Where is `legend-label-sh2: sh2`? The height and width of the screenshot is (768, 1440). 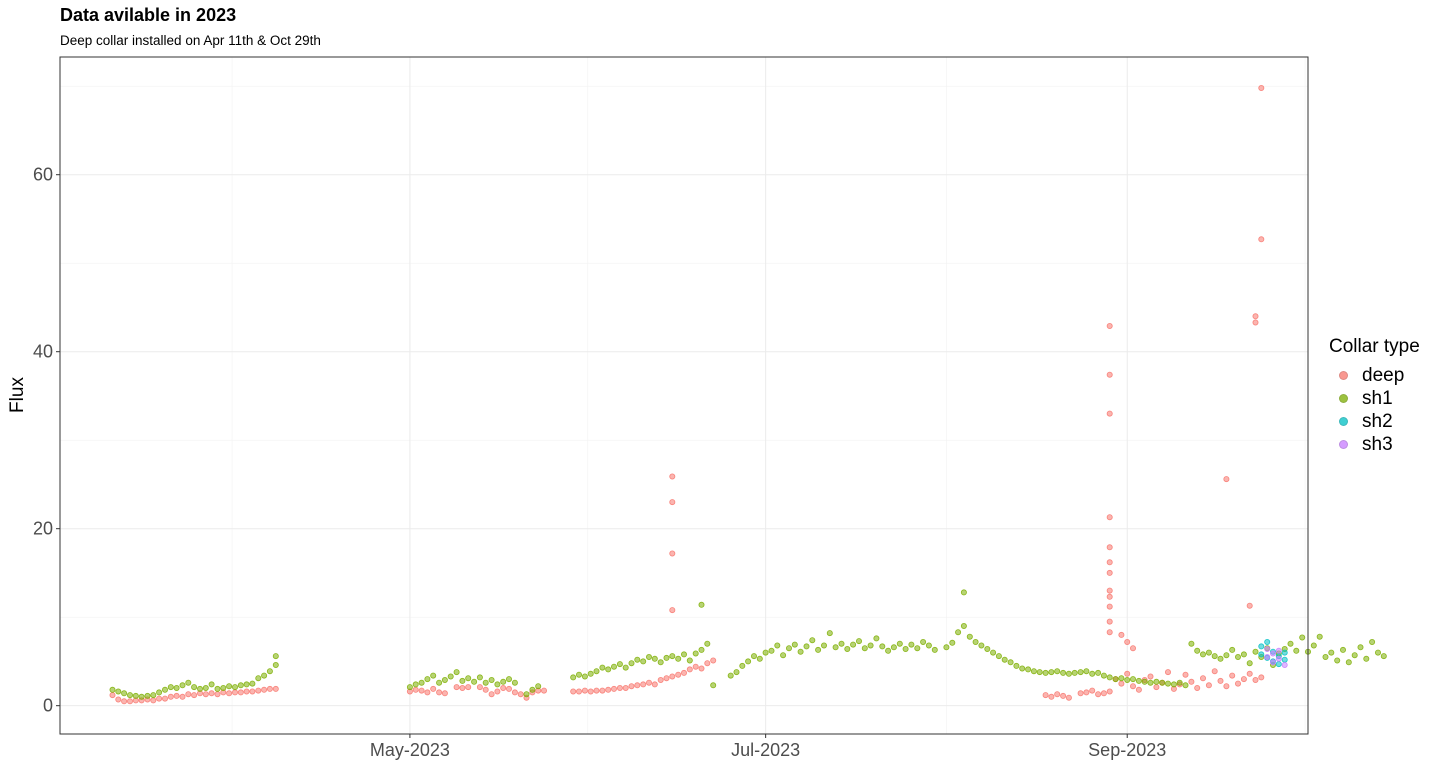
legend-label-sh2: sh2 is located at coordinates (1377, 421).